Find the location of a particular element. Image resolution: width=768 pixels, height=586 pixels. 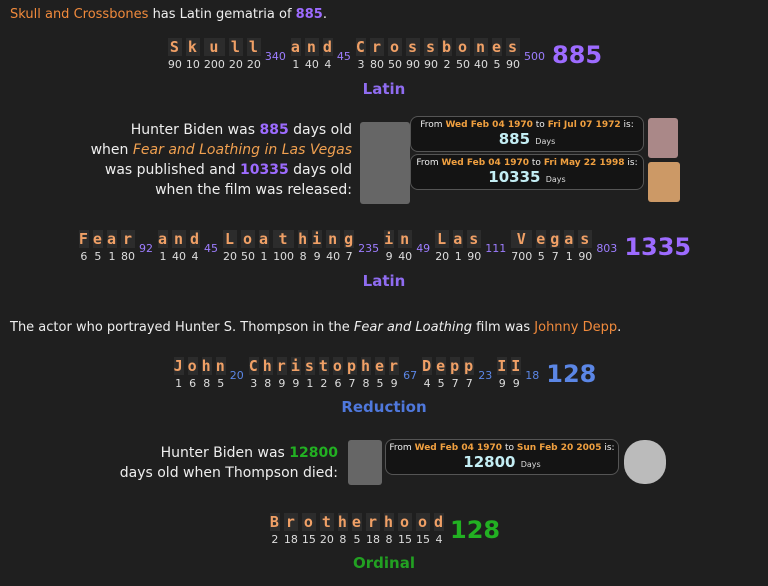

day-count: 12800 Days is located at coordinates (502, 462).